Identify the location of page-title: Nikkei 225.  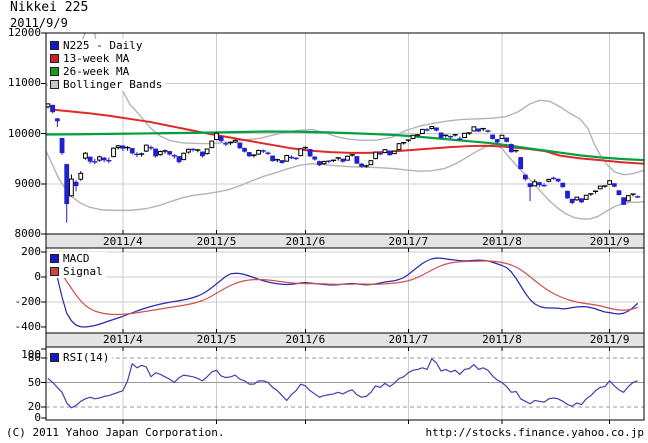
(49, 7).